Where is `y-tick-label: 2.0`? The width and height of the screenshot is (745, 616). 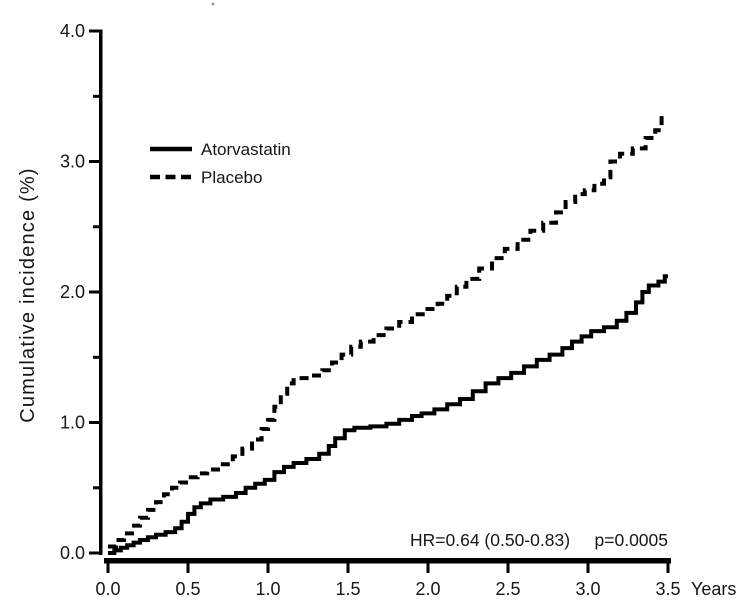
y-tick-label: 2.0 is located at coordinates (72, 292).